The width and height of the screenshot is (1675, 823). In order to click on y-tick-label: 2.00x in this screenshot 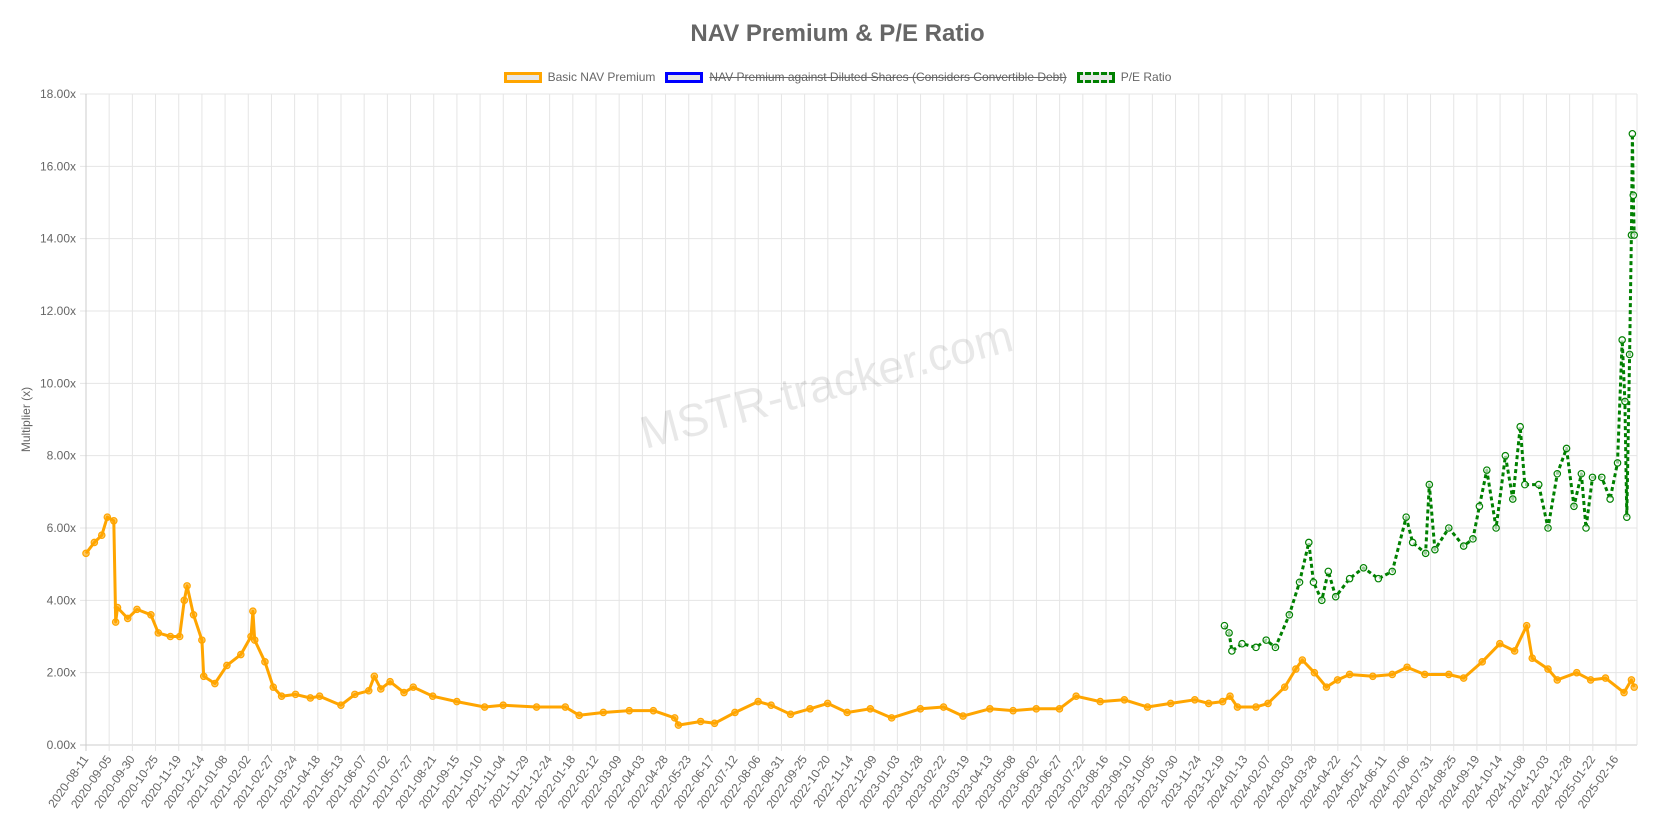, I will do `click(61, 673)`.